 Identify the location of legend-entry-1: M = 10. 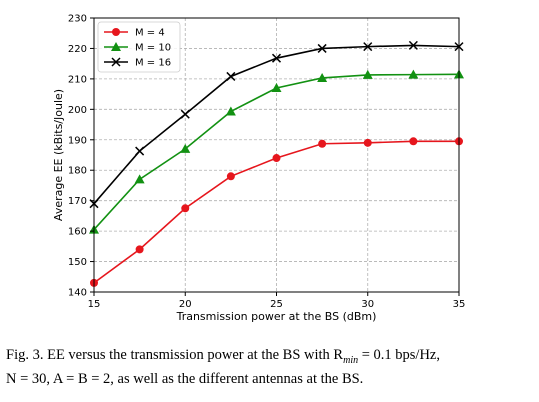
(137, 48).